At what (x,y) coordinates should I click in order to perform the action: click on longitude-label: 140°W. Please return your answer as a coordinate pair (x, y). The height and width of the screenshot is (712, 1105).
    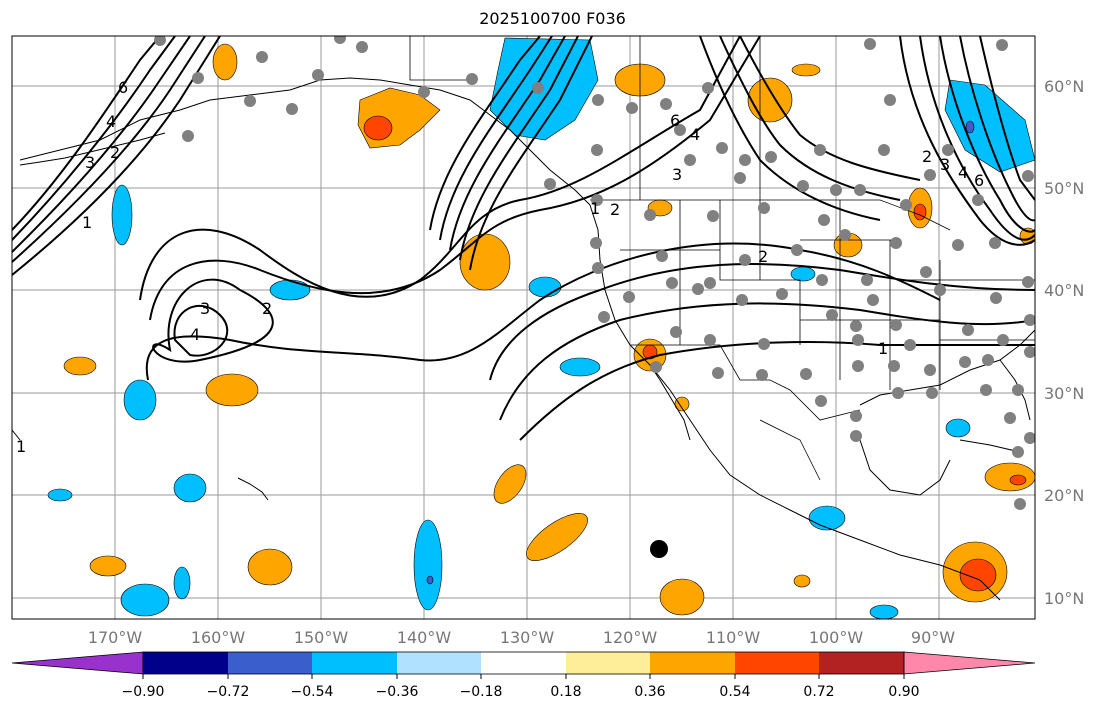
    Looking at the image, I should click on (424, 637).